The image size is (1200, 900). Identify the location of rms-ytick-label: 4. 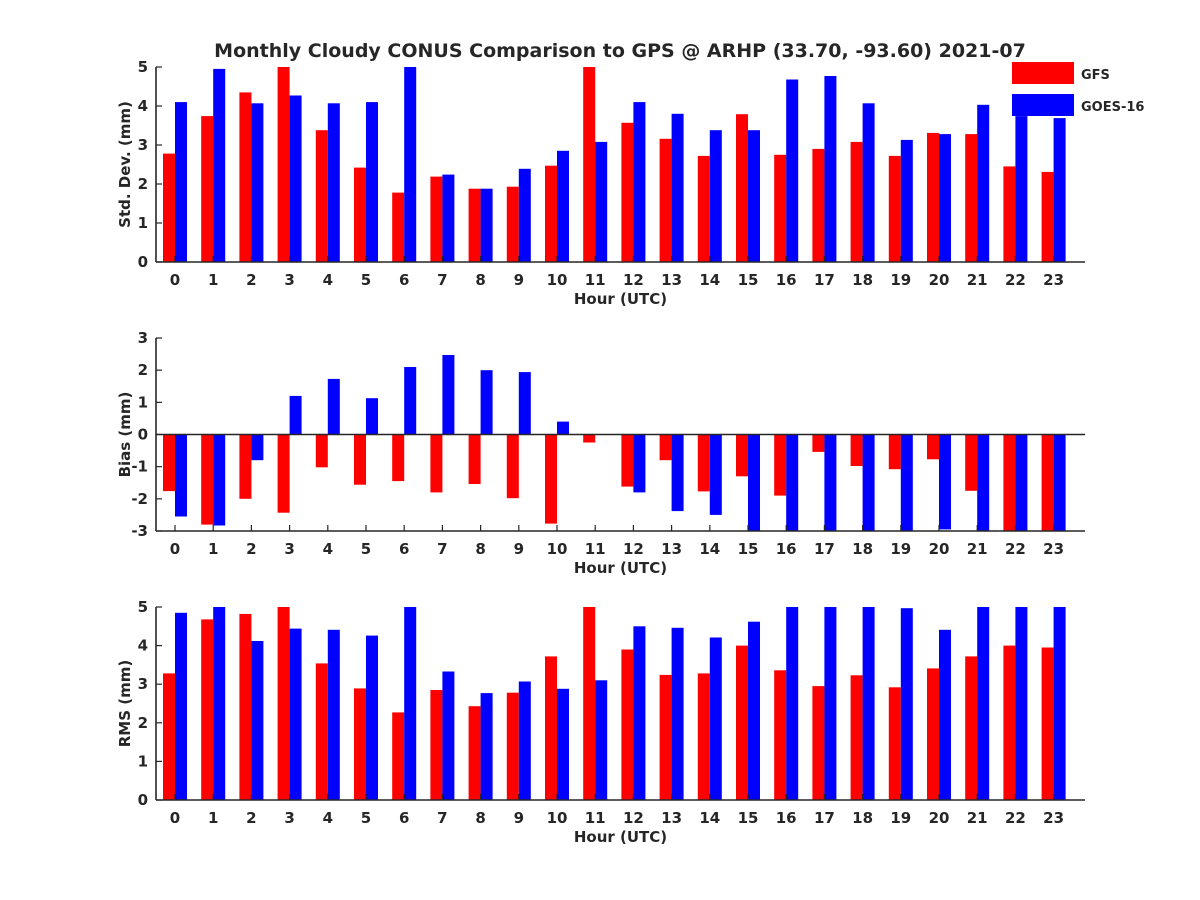
(143, 646).